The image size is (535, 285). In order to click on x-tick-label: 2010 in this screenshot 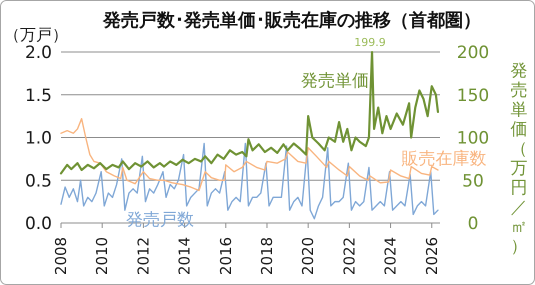, I will do `click(102, 256)`.